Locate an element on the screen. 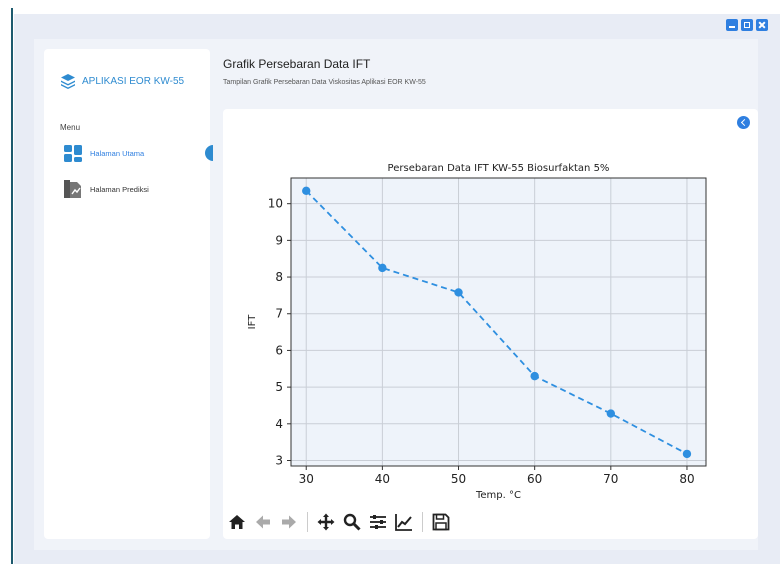 This screenshot has width=780, height=564. window-controls is located at coordinates (747, 25).